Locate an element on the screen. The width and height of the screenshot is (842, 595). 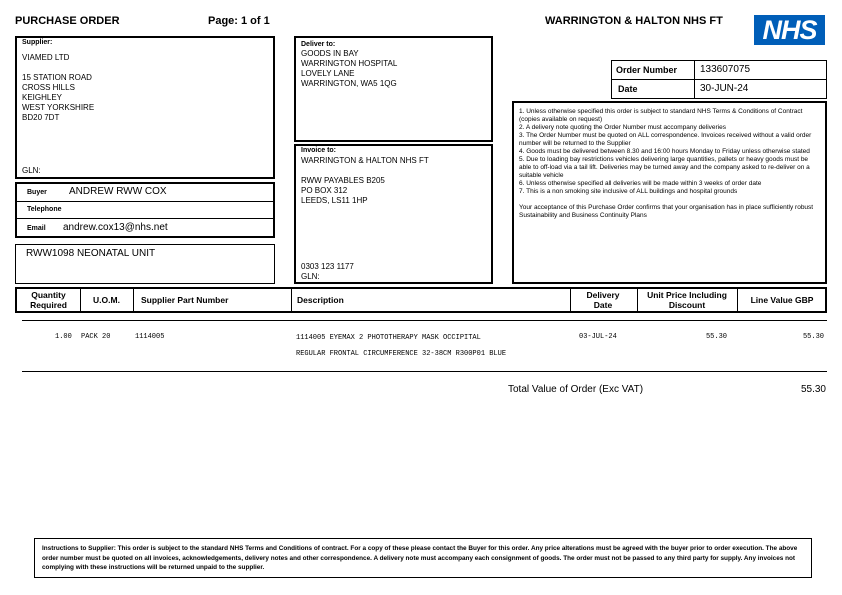
invoice-to-label: Invoice to: is located at coordinates (319, 150).